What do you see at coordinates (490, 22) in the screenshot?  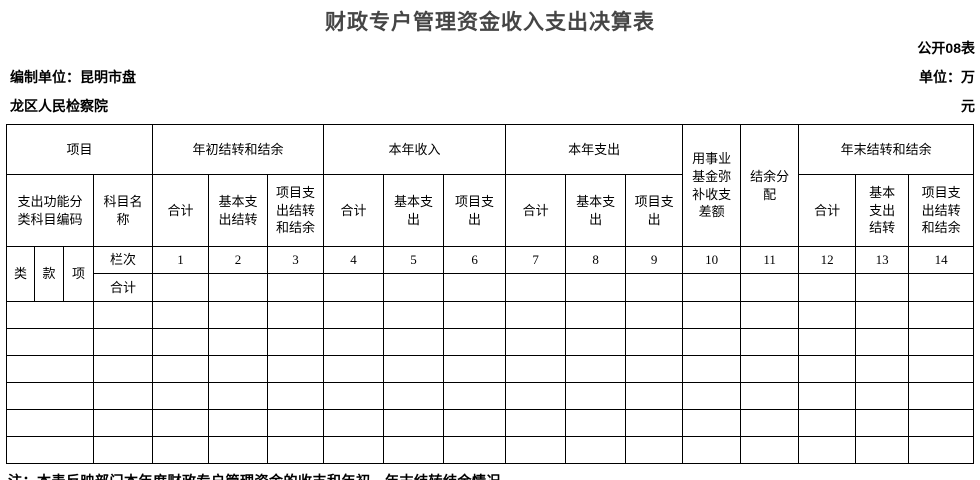 I see `page-title: 财政专户管理资金收入支出决算表` at bounding box center [490, 22].